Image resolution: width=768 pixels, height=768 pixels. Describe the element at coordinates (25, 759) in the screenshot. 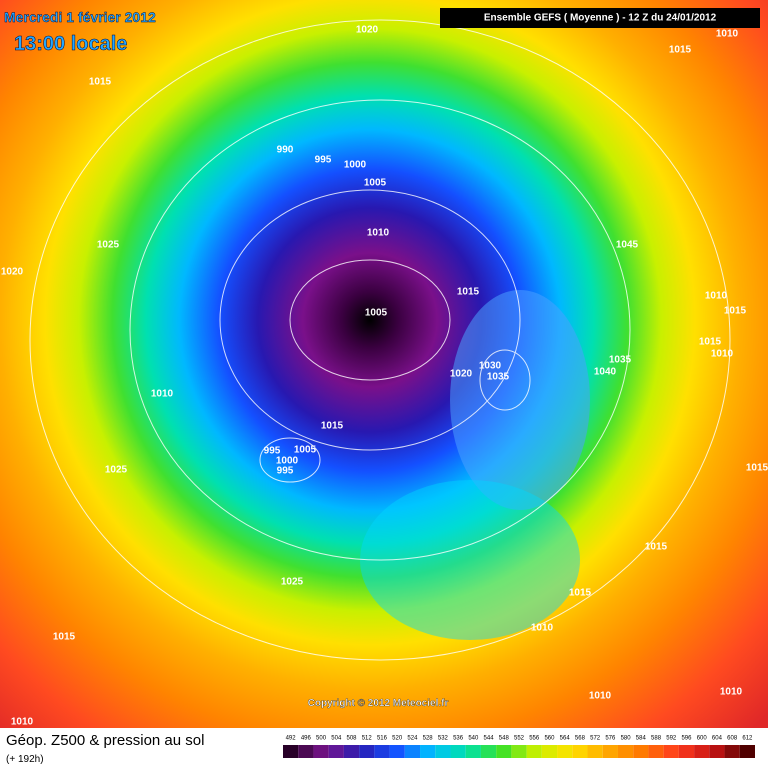

I see `legend-subtitle: (+ 192h)` at that location.